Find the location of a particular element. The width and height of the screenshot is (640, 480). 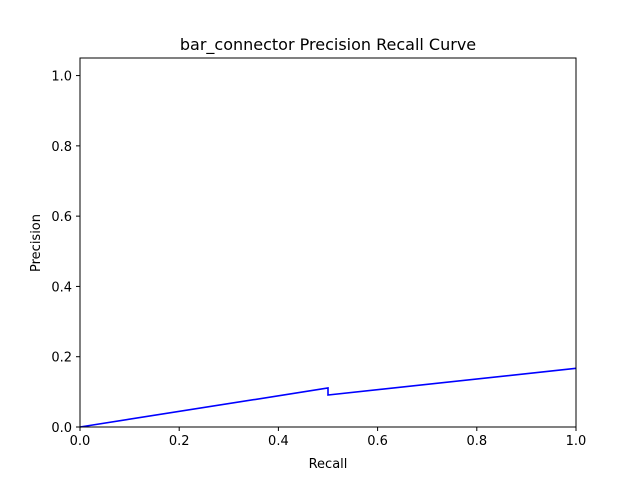

y-tick-label: 0.0 is located at coordinates (61, 428).